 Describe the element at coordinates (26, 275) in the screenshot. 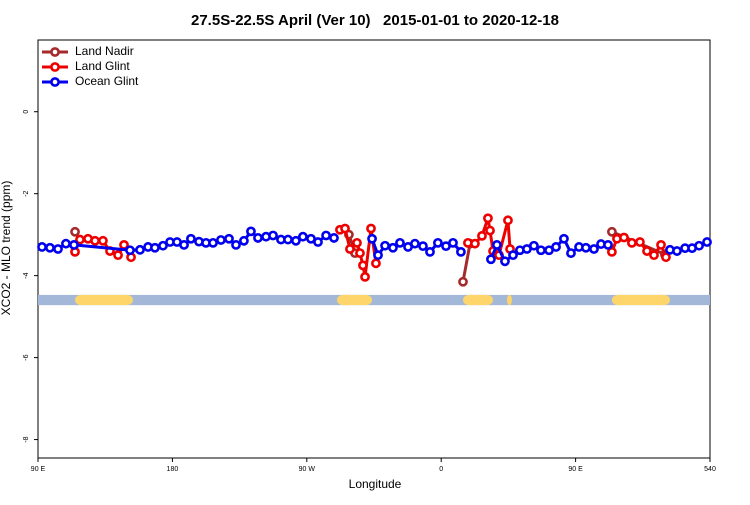

I see `y-tick-label: -4` at that location.